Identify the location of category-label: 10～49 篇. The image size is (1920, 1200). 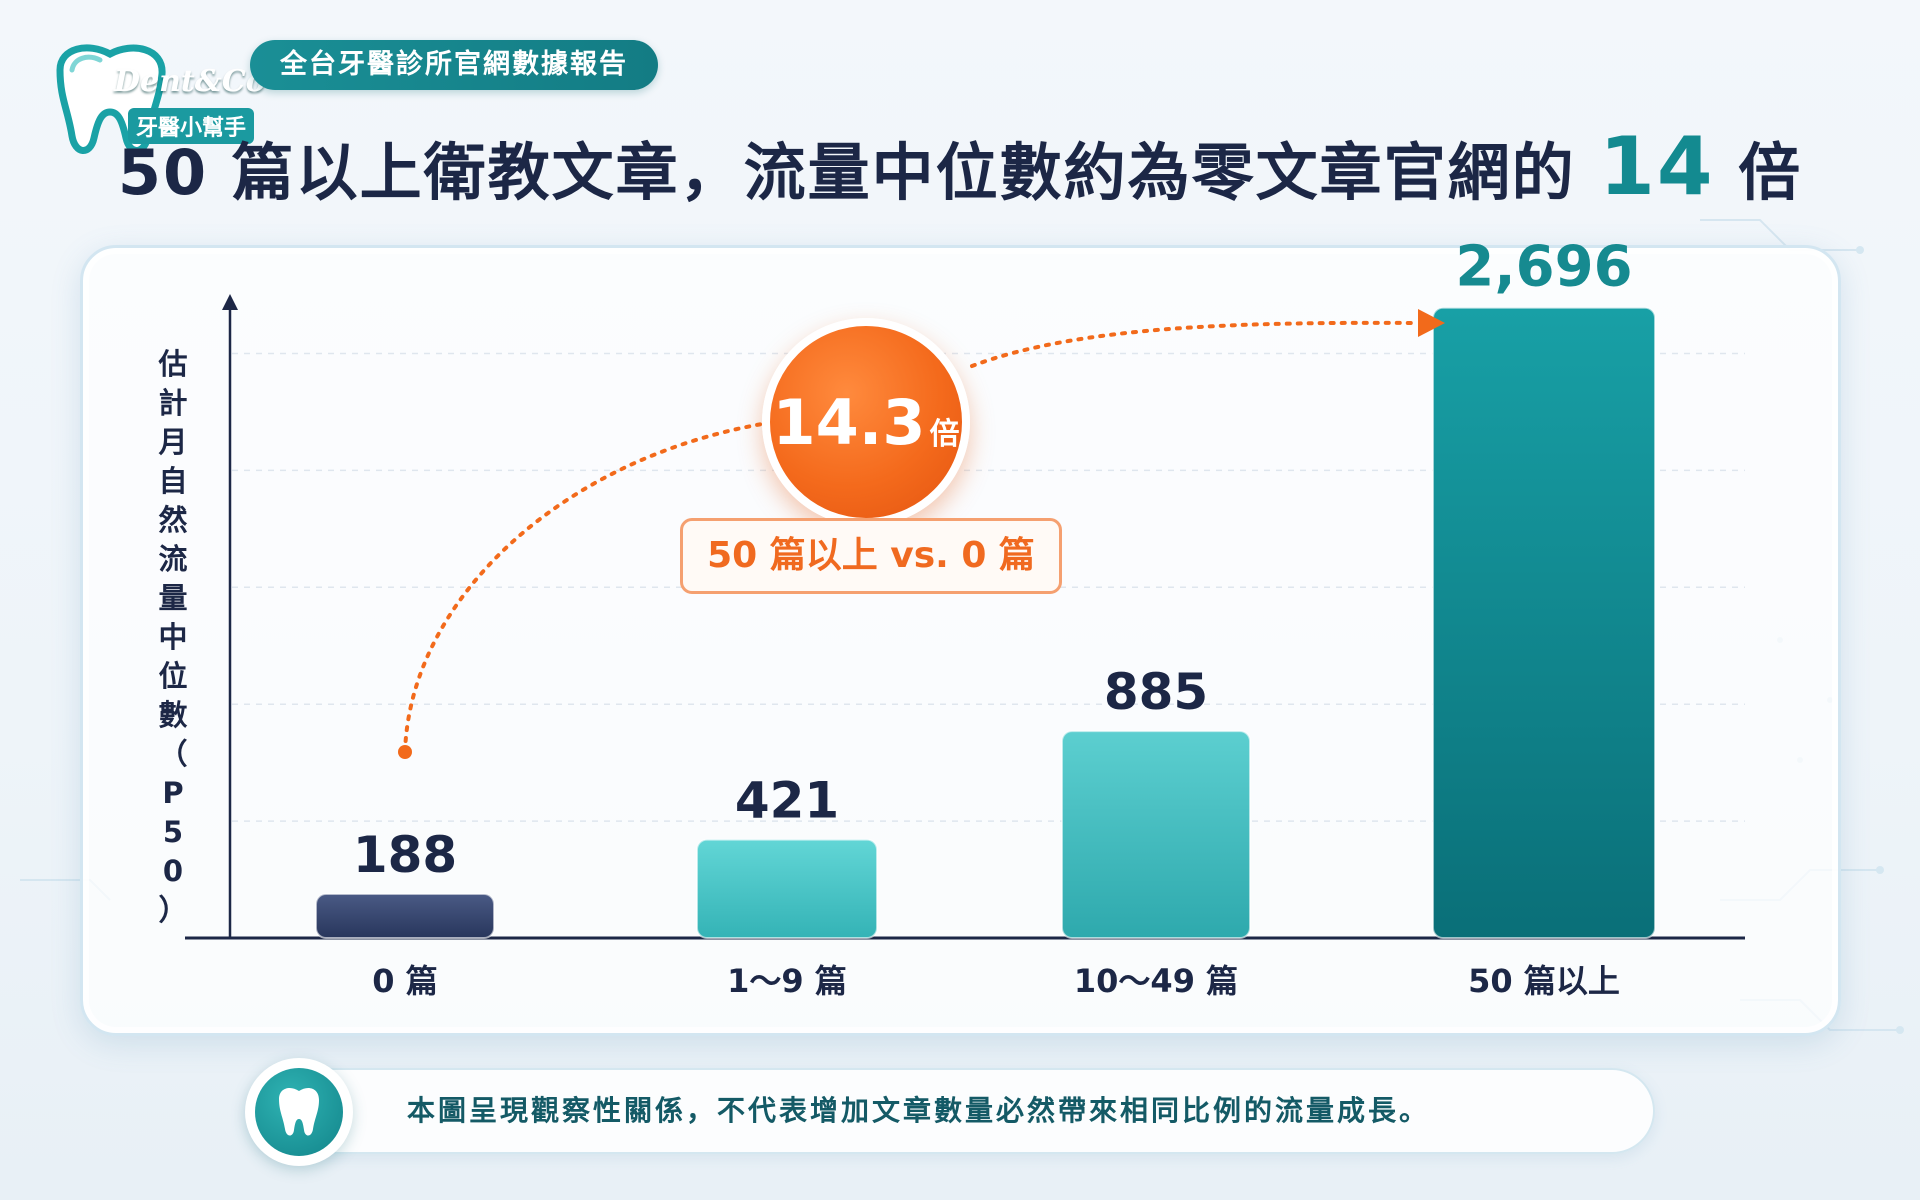
(1156, 981).